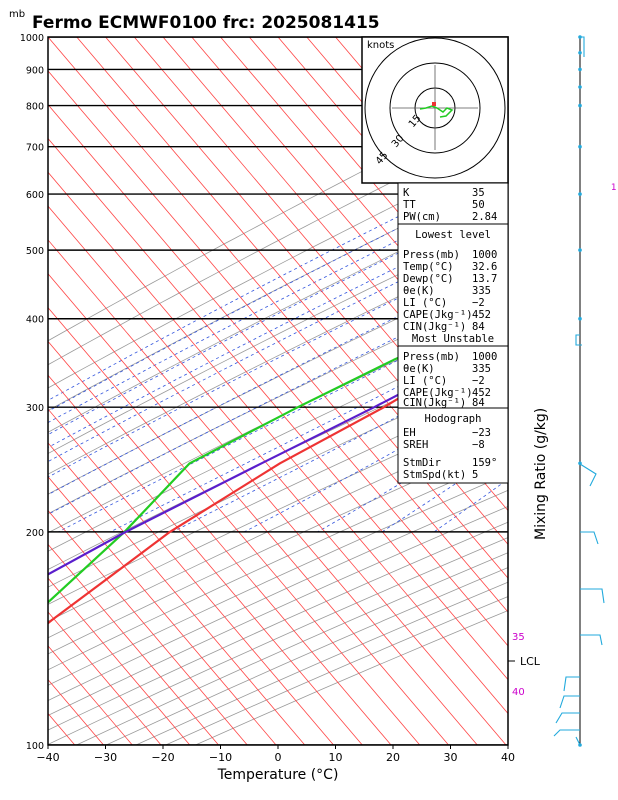 The image size is (618, 800). What do you see at coordinates (484, 217) in the screenshot?
I see `index-pw-value: 2.84` at bounding box center [484, 217].